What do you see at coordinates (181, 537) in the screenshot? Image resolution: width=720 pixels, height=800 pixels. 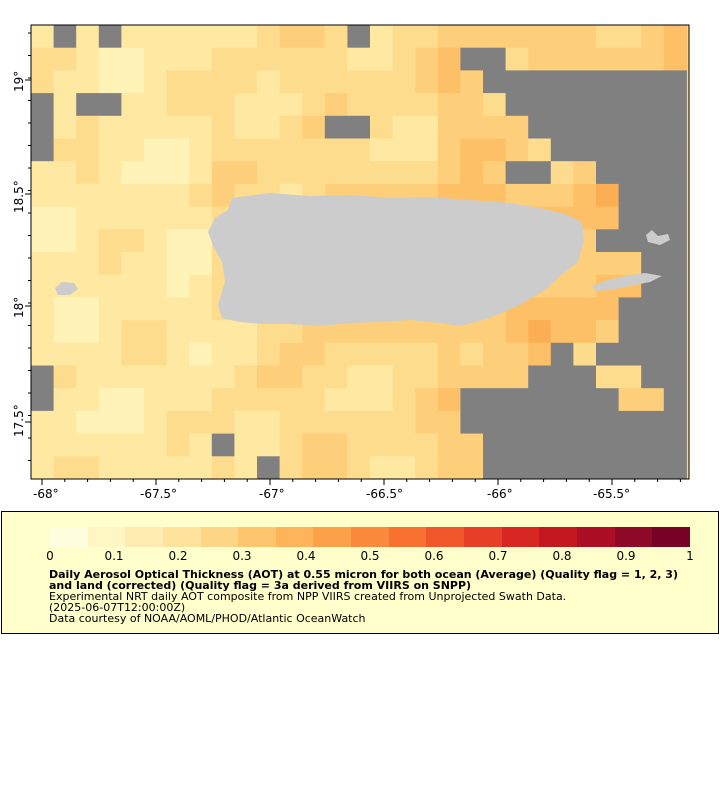 I see `colorbar-step` at bounding box center [181, 537].